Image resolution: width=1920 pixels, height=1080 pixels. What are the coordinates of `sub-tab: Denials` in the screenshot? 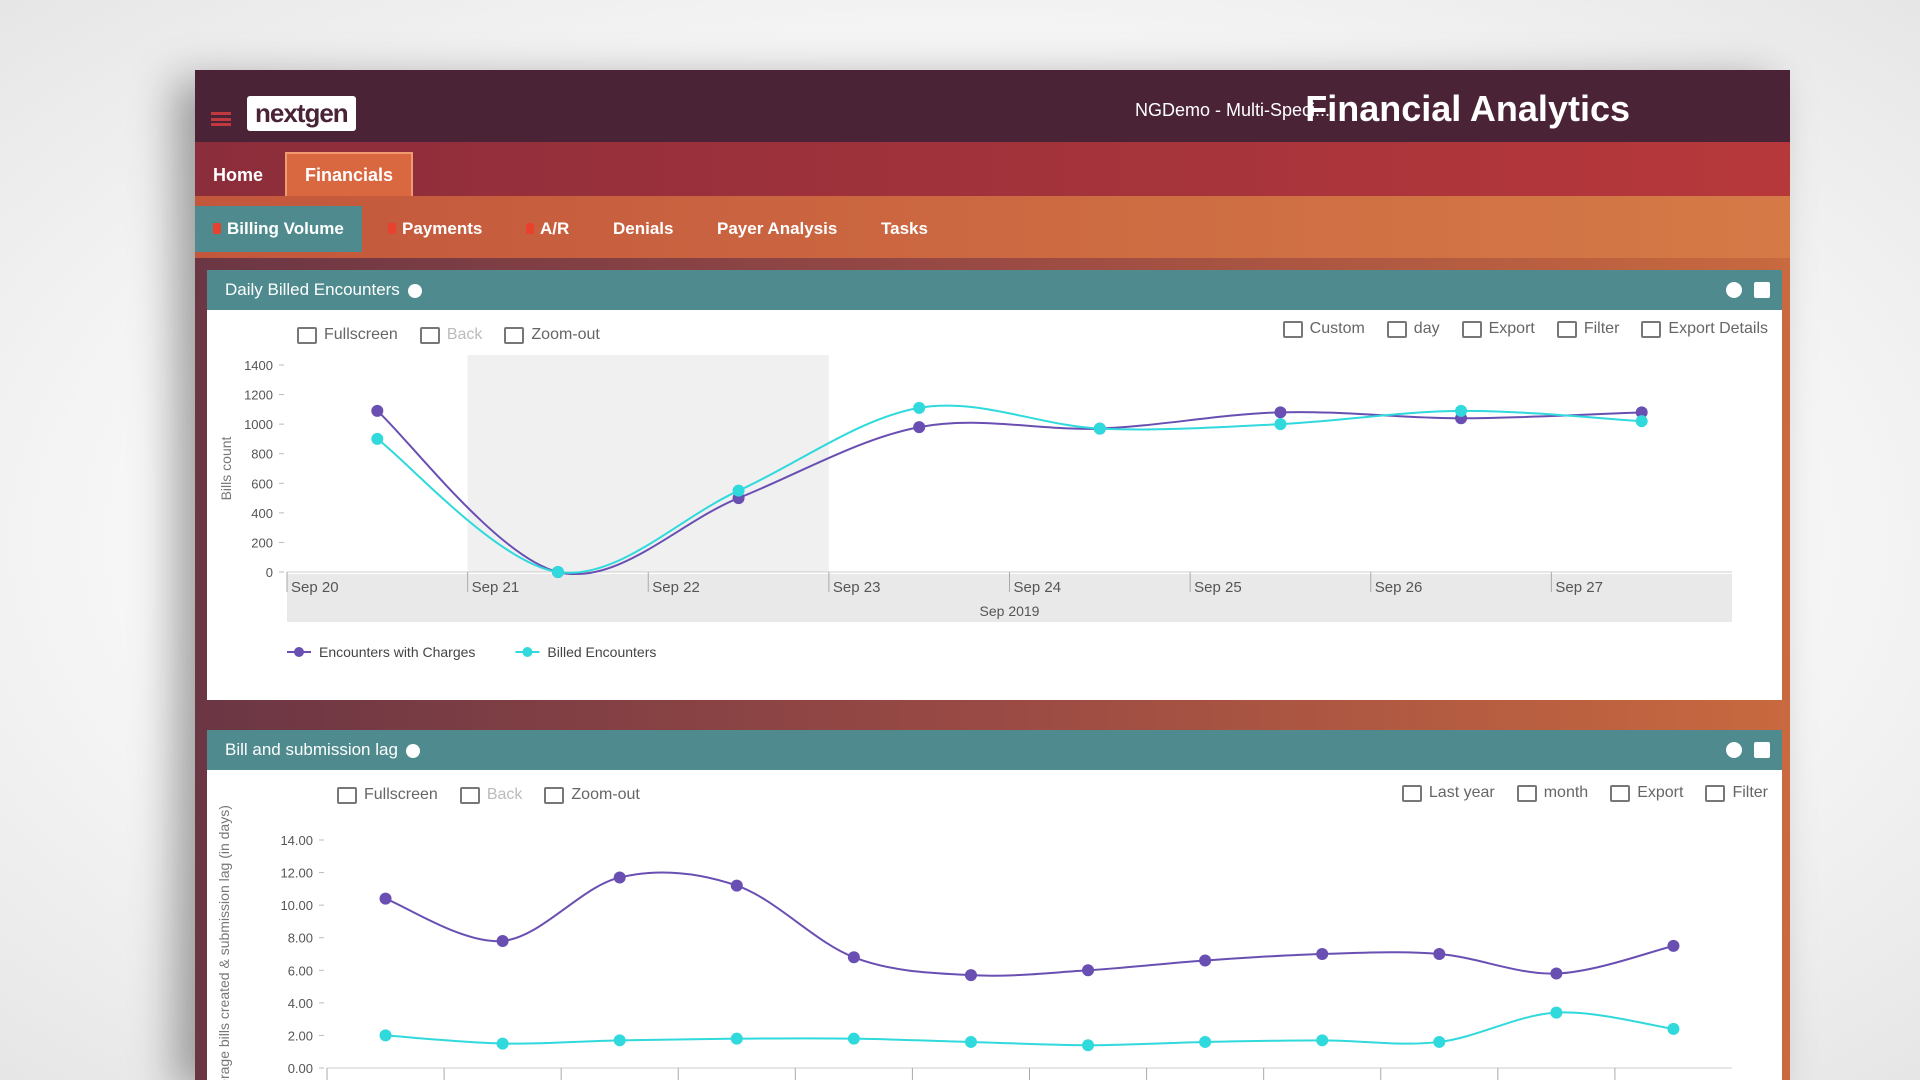 It's located at (643, 229).